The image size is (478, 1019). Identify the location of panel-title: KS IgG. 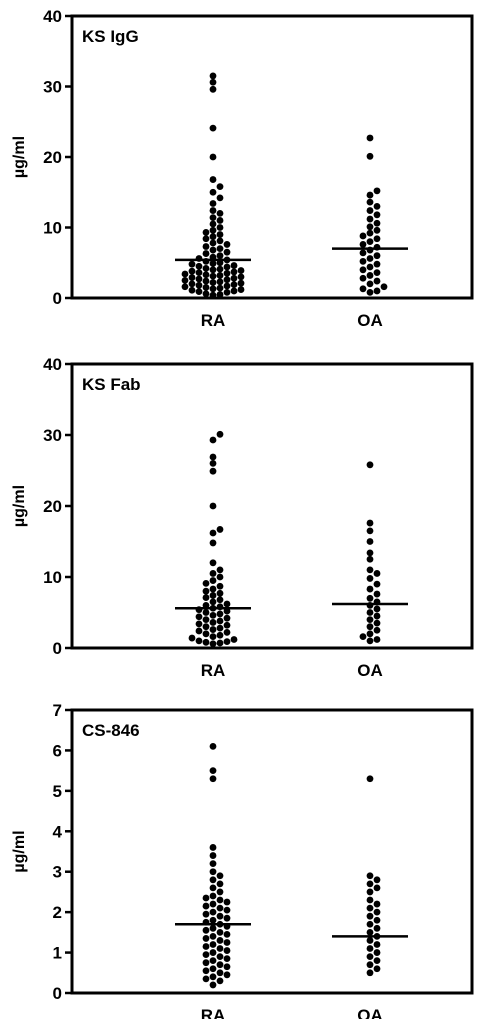
(110, 36).